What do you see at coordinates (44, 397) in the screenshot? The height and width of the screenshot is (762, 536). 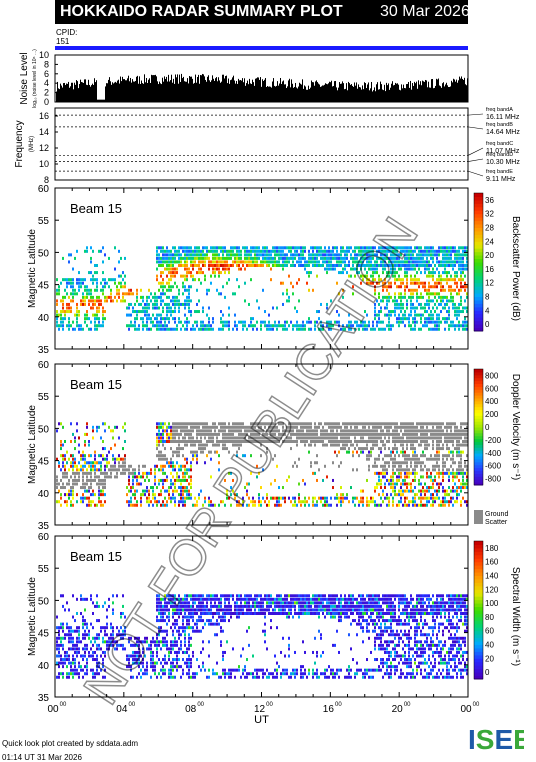 I see `lat-tick-label: 55` at bounding box center [44, 397].